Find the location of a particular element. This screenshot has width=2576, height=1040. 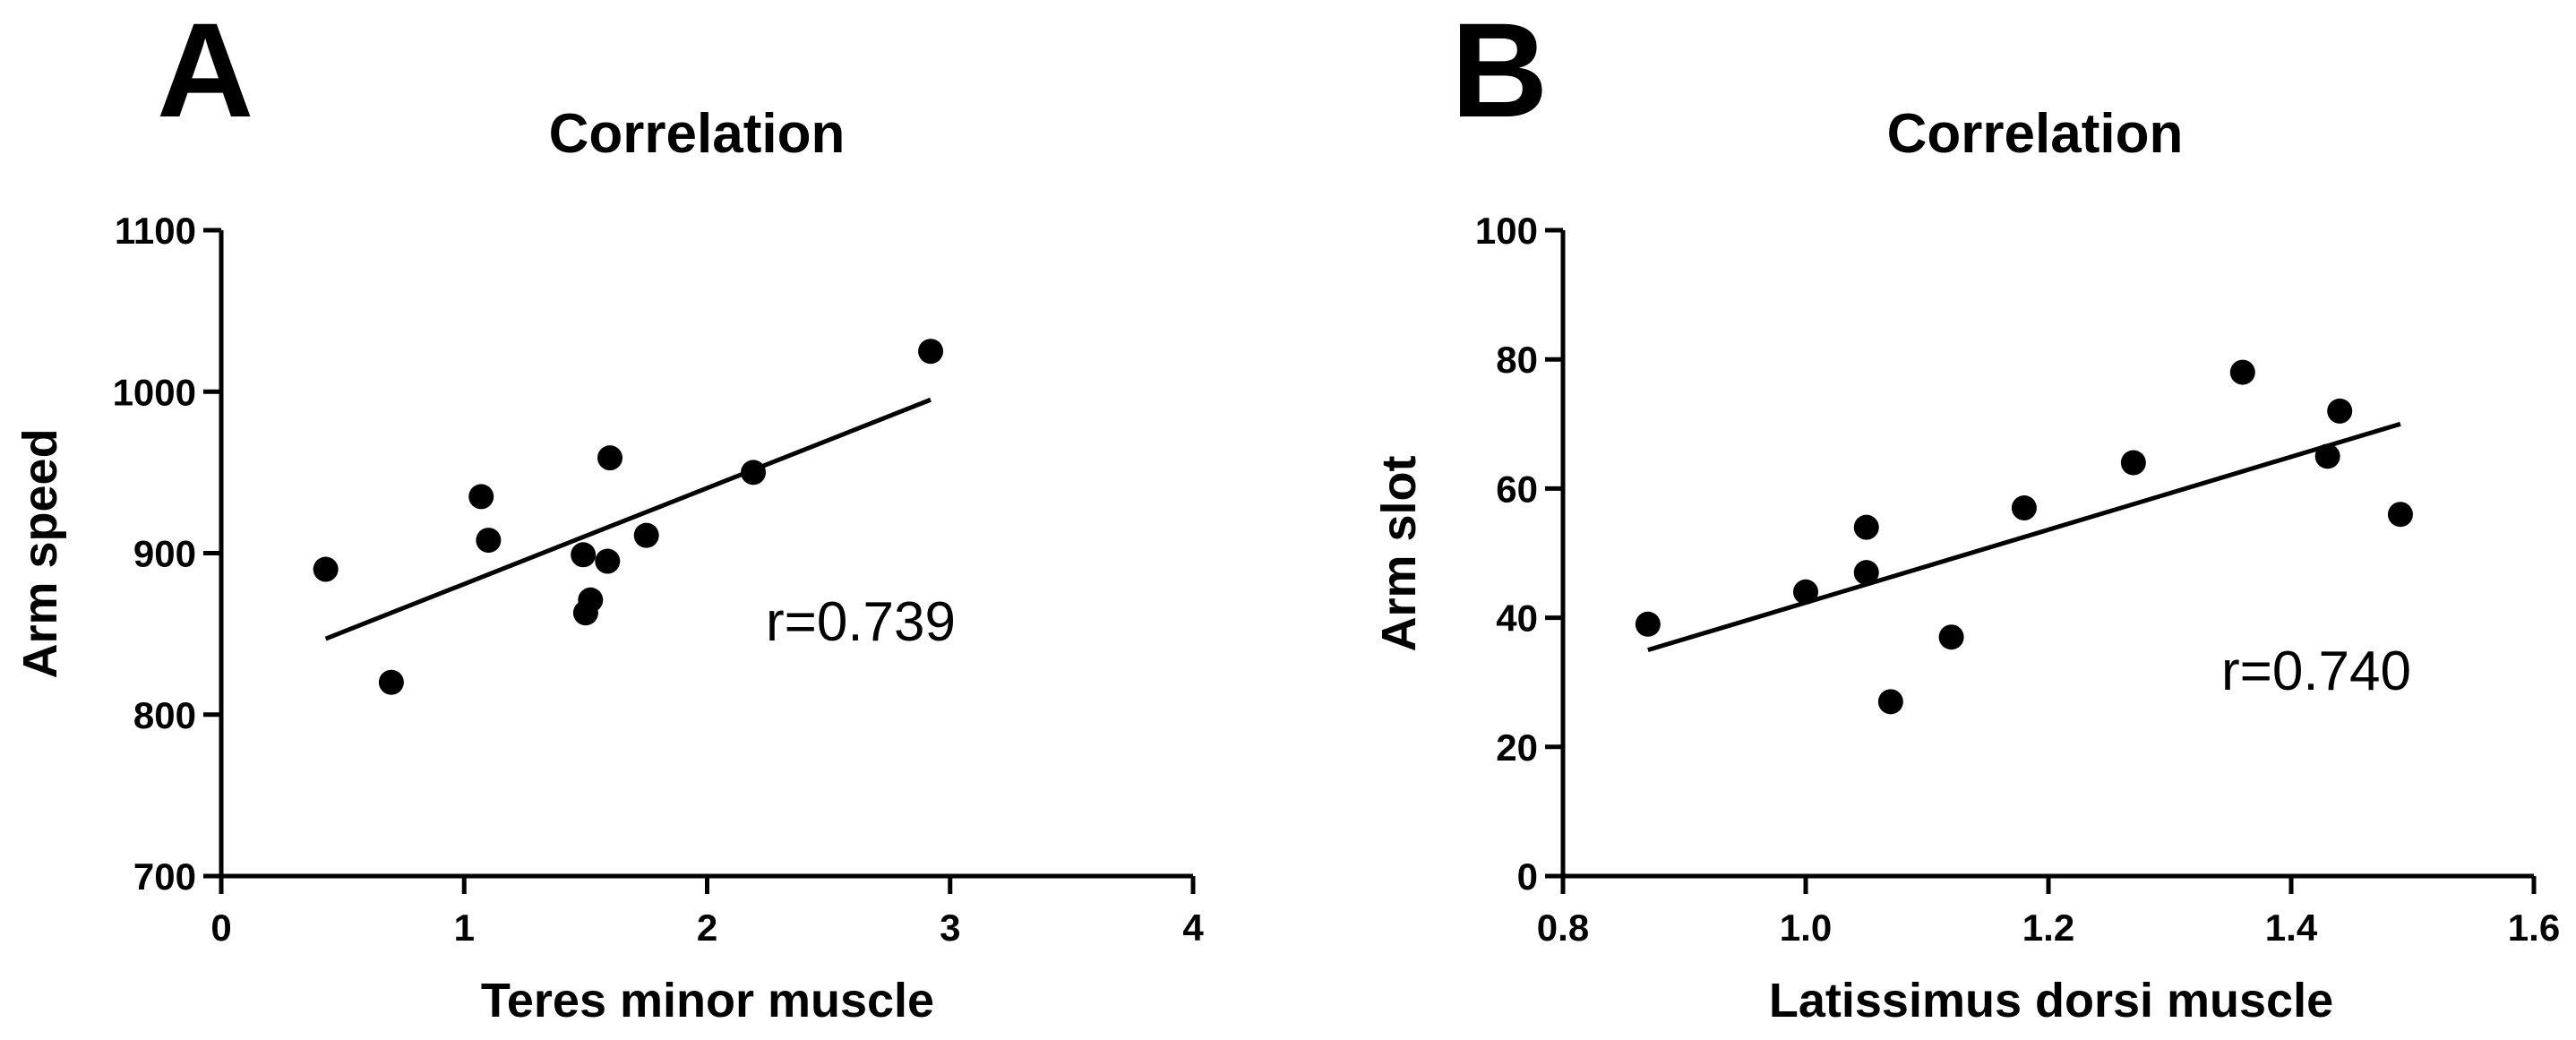

x-ticks: 0.8 1.0 1.2 1.4 1.6 is located at coordinates (2048, 912).